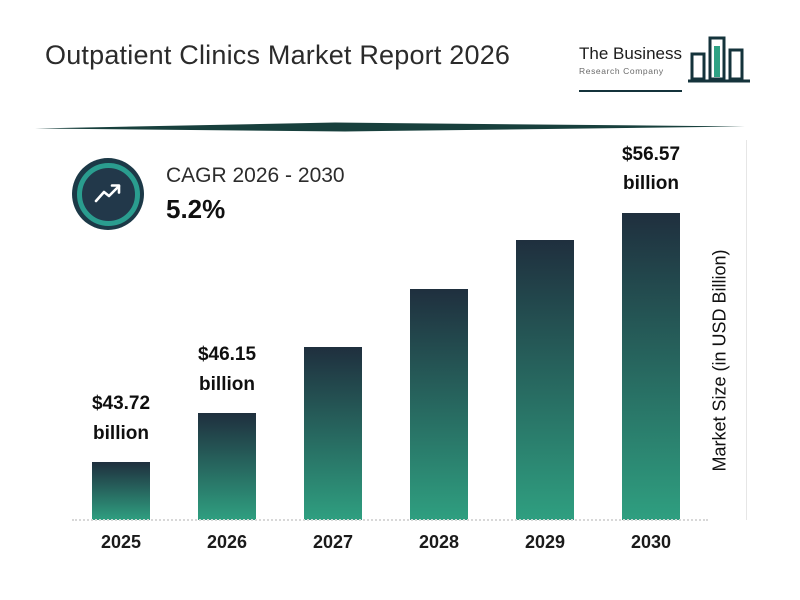 This screenshot has width=800, height=600. Describe the element at coordinates (196, 208) in the screenshot. I see `cagr-value: 5.2%` at that location.